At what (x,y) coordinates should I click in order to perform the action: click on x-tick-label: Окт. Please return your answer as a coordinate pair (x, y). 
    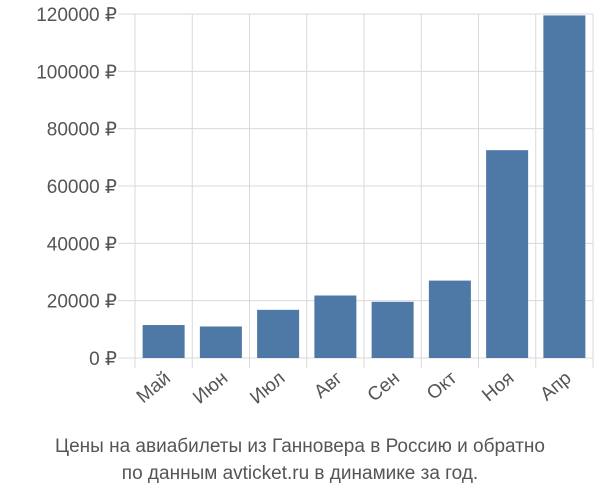
    Looking at the image, I should click on (442, 386).